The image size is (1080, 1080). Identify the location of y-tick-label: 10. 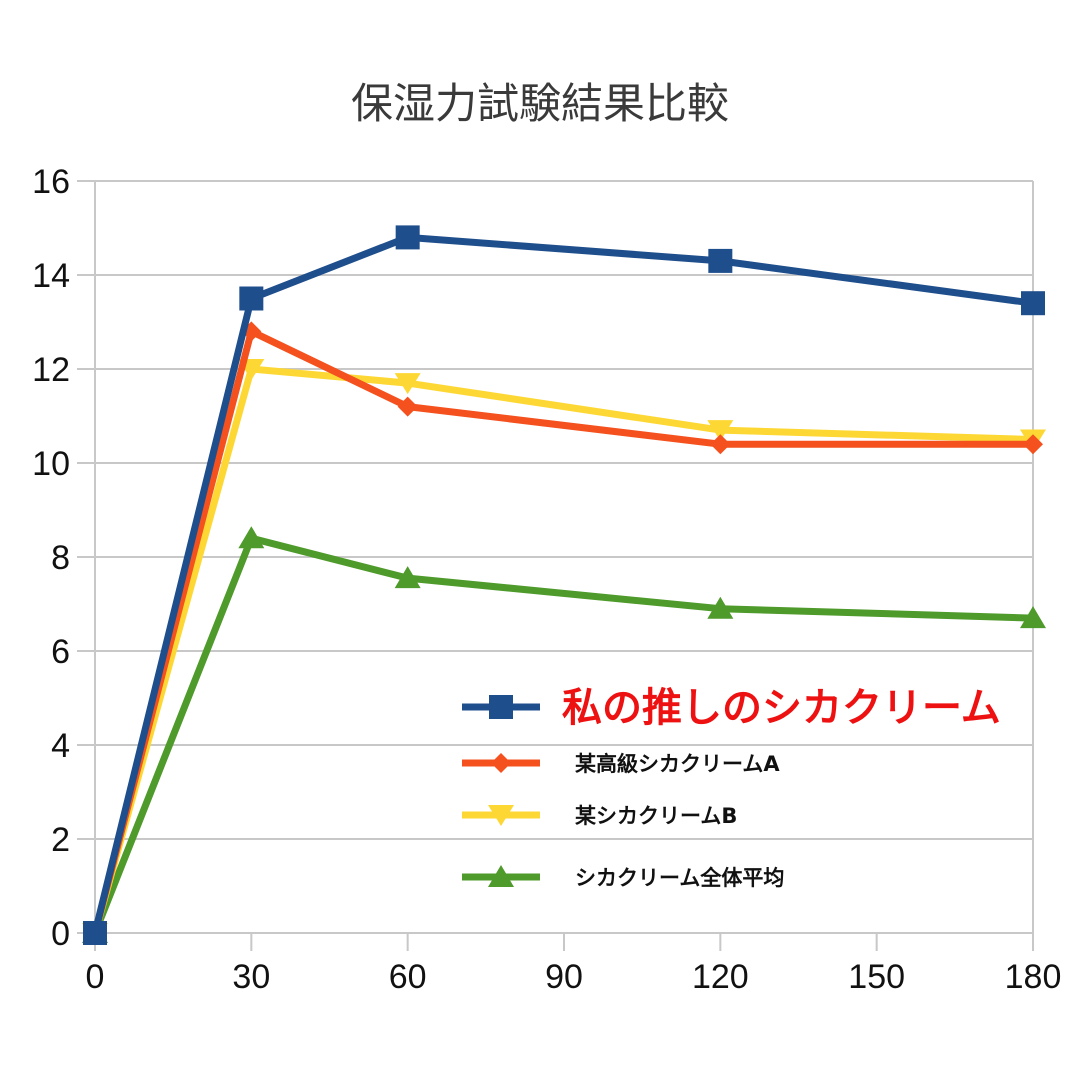
(51, 464).